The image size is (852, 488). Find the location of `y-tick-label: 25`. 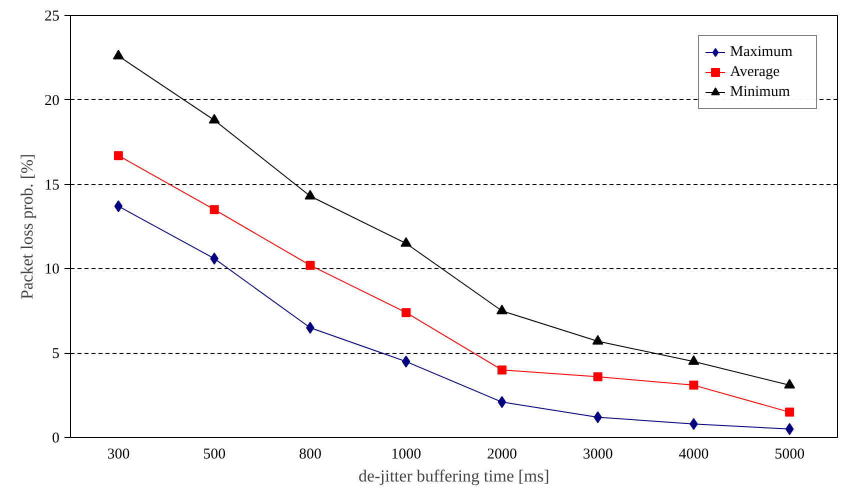

y-tick-label: 25 is located at coordinates (52, 16).